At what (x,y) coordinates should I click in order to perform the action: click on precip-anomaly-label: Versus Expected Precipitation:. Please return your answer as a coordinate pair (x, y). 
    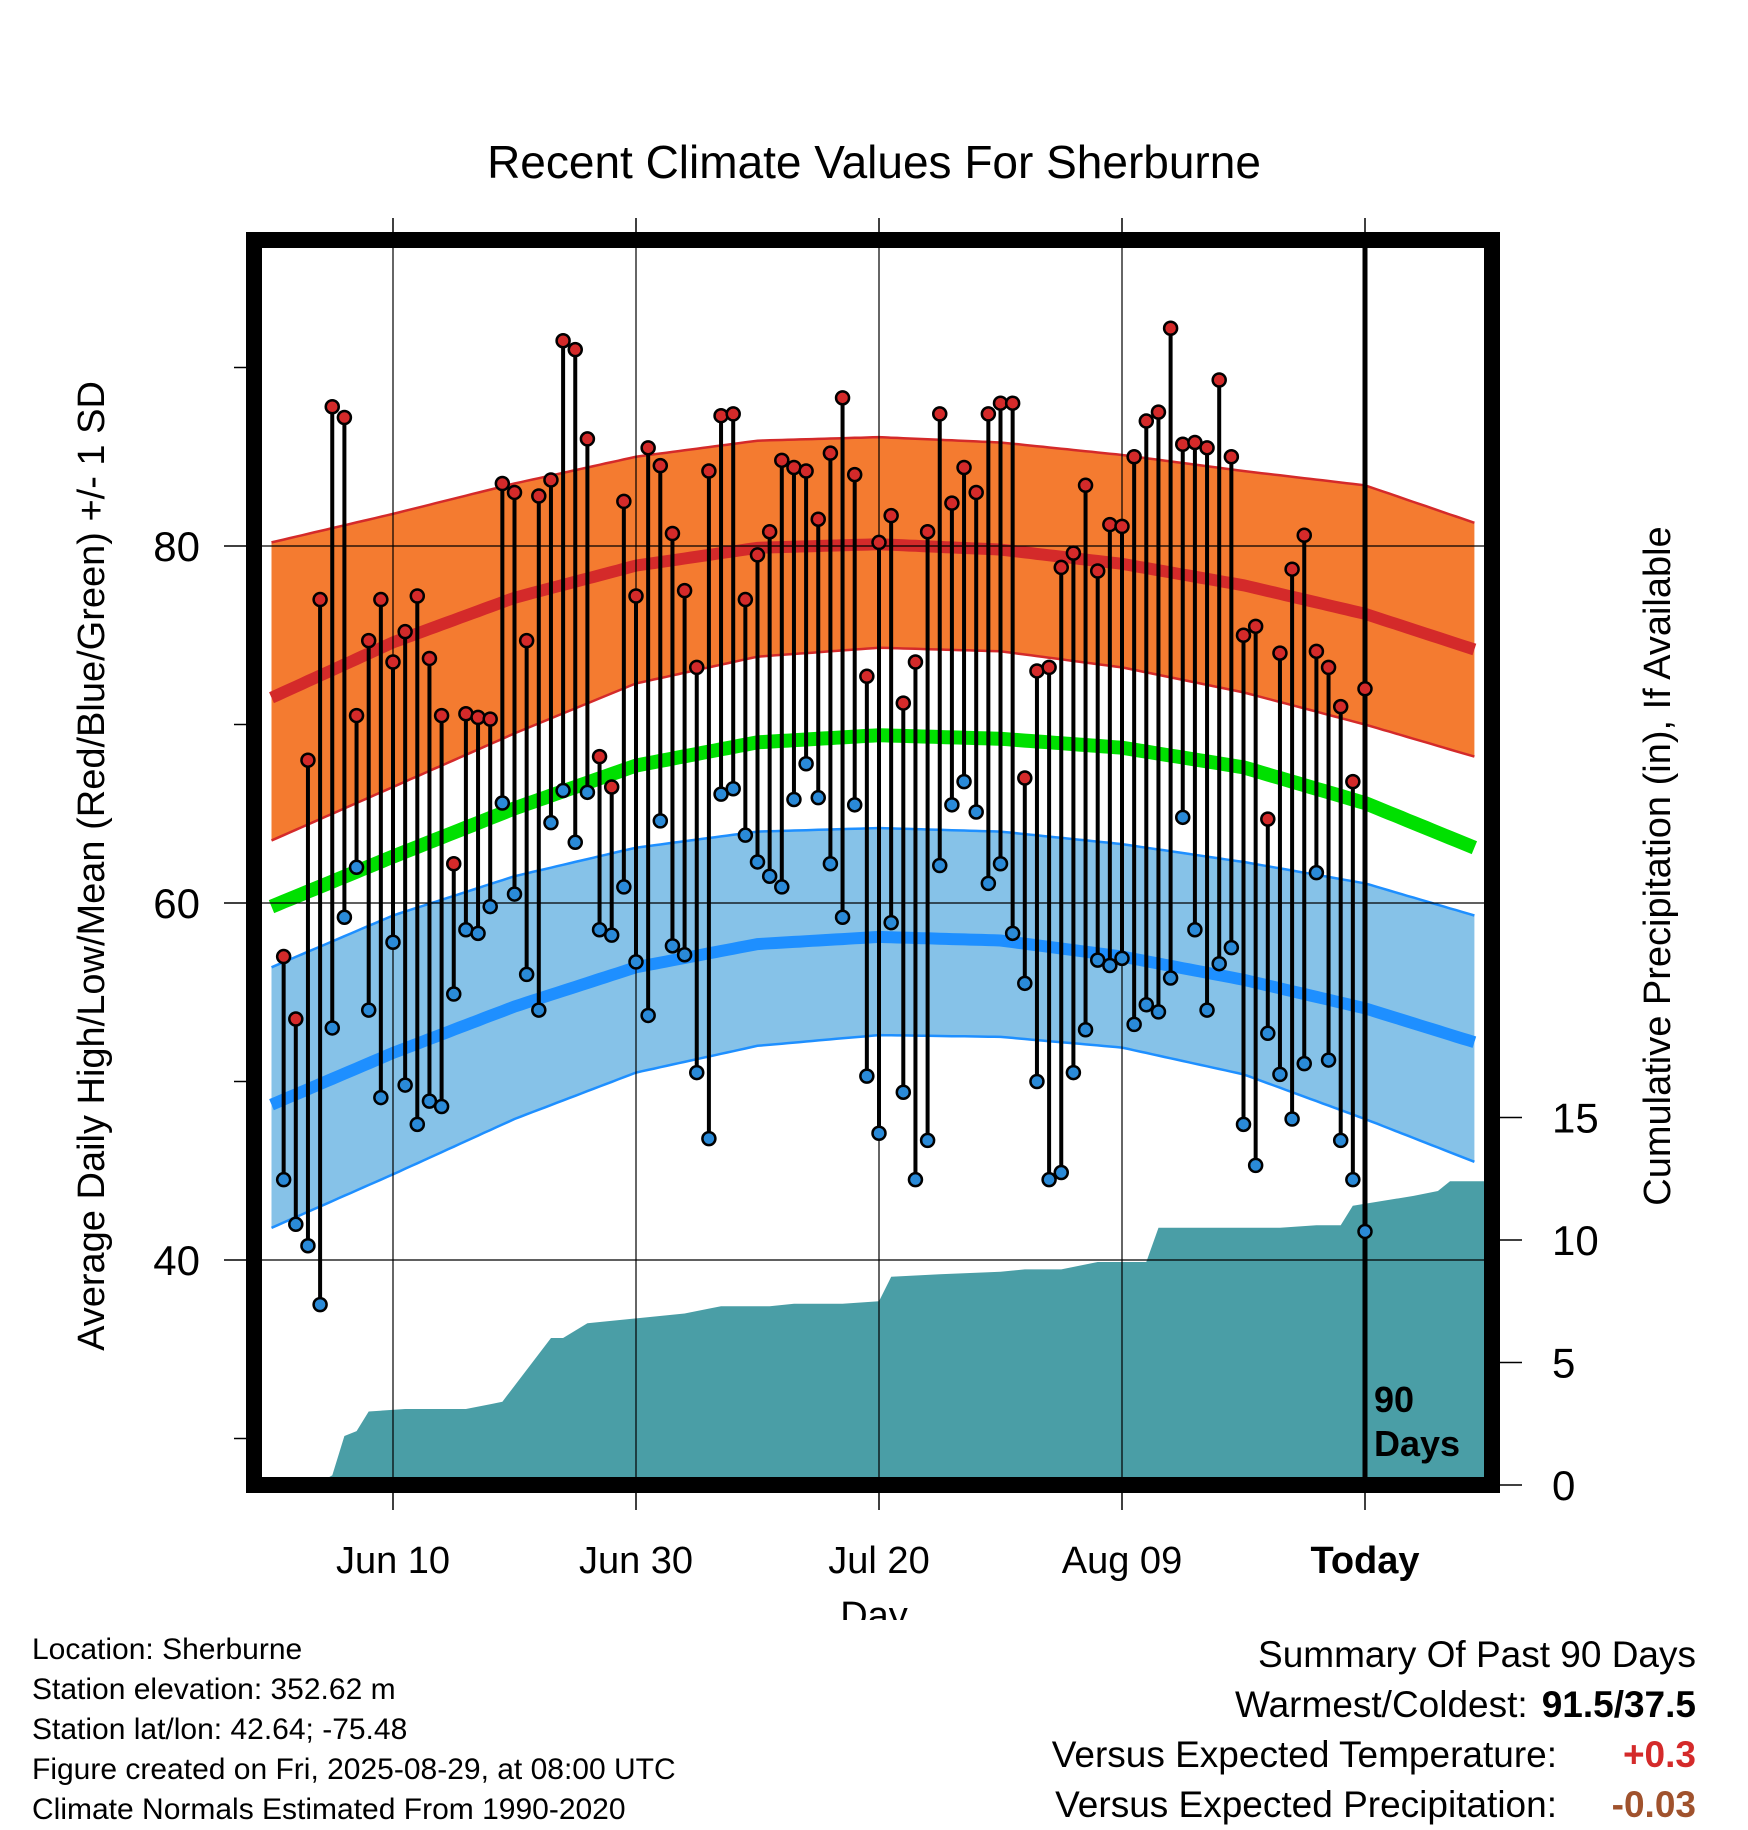
    Looking at the image, I should click on (1306, 1804).